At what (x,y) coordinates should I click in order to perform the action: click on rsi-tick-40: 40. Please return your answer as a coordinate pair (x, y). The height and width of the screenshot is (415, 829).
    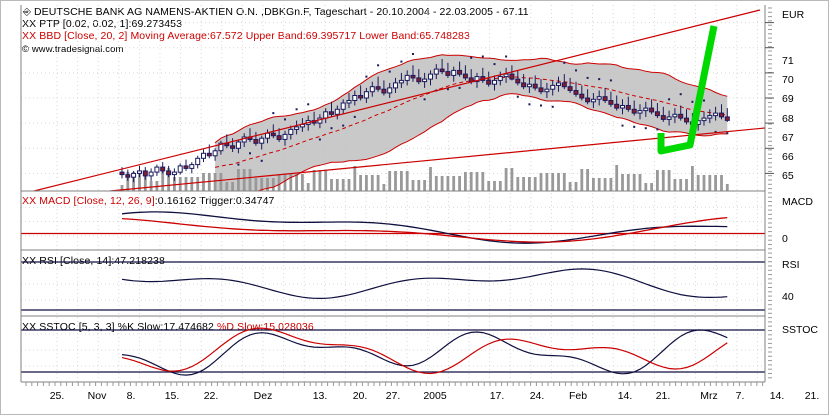
    Looking at the image, I should click on (788, 297).